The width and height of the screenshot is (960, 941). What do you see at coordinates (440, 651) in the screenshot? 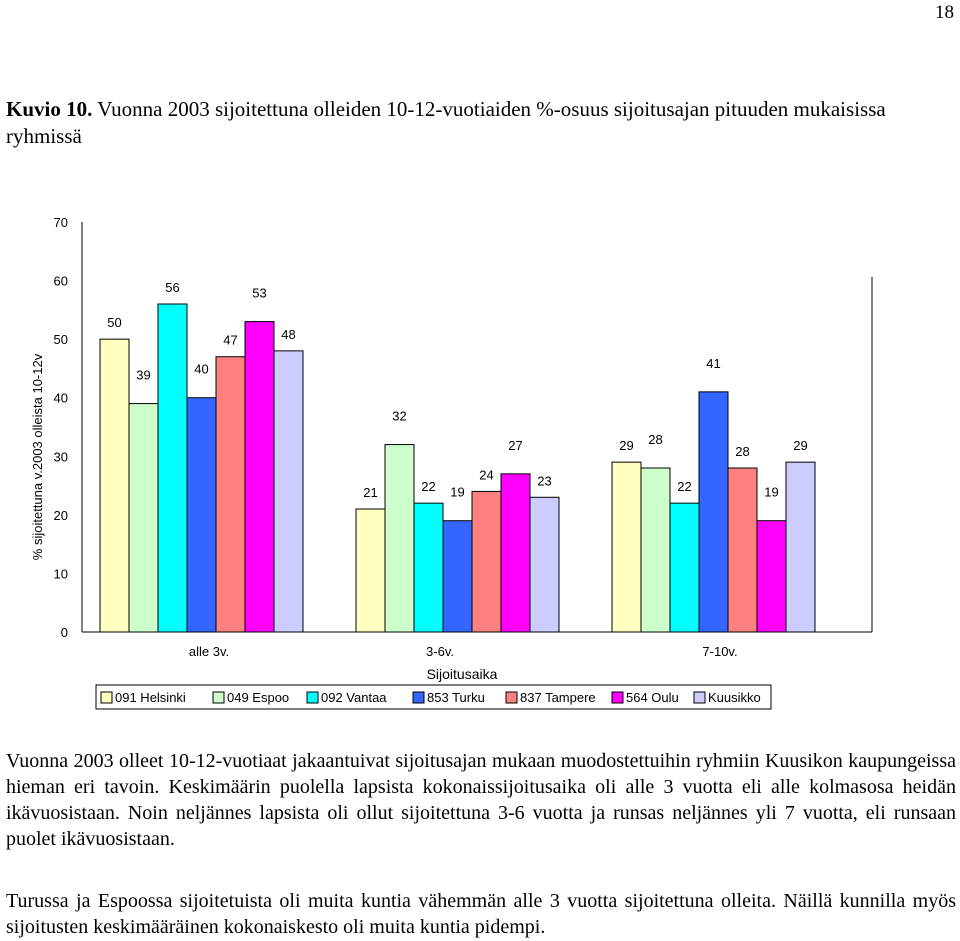
I see `x-tick-label: 3-6v.` at bounding box center [440, 651].